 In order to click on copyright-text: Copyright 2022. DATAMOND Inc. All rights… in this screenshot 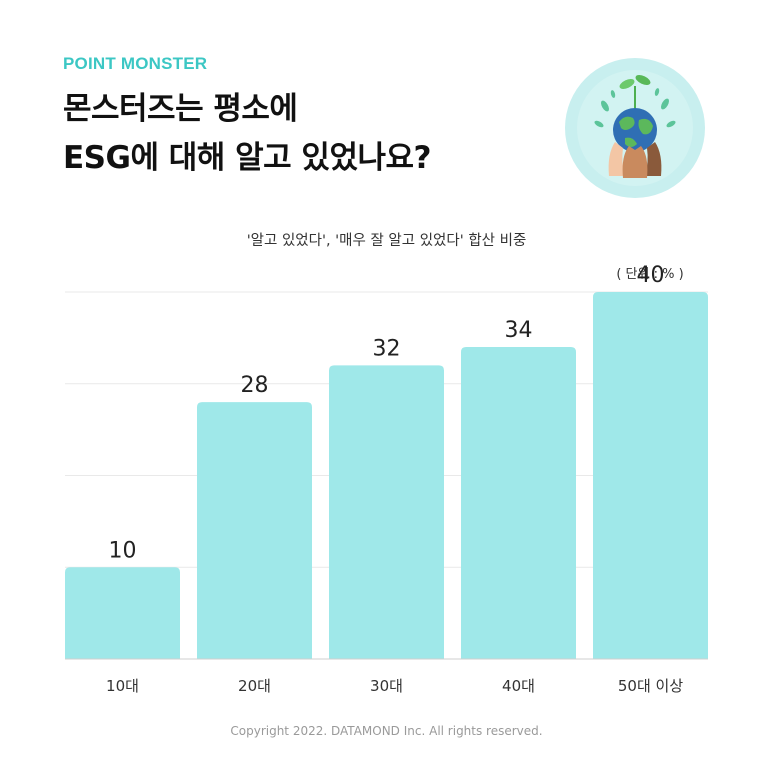, I will do `click(386, 731)`.